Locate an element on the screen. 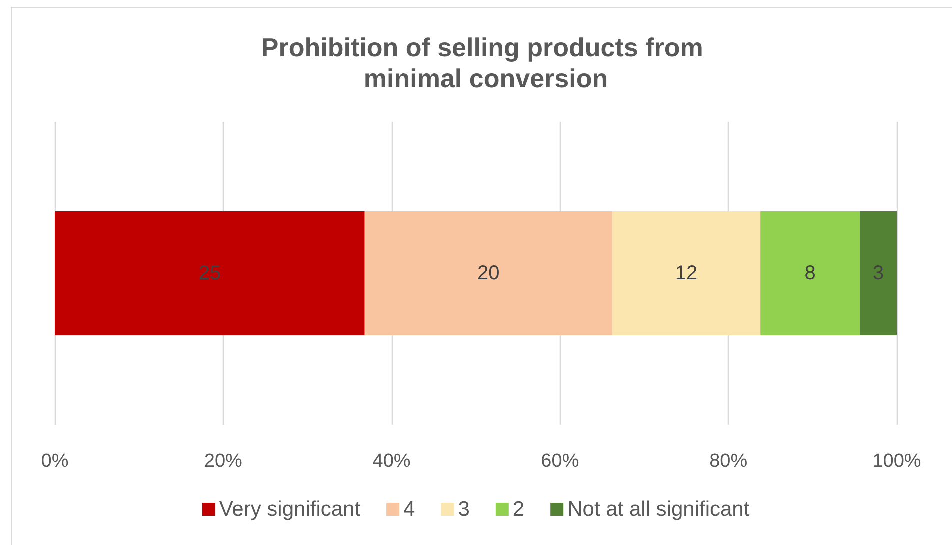 The image size is (952, 545). x-tick-label: 20% is located at coordinates (223, 461).